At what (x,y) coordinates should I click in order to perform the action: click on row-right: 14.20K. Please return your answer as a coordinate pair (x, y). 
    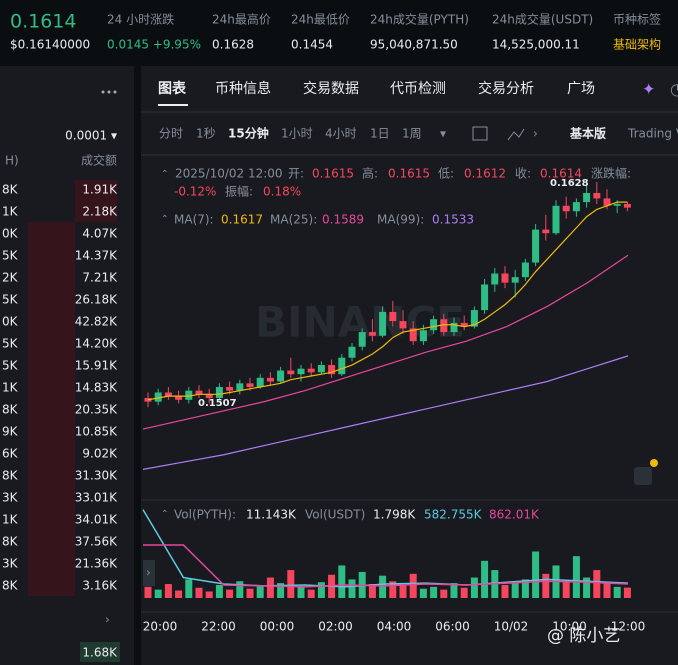
    Looking at the image, I should click on (96, 344).